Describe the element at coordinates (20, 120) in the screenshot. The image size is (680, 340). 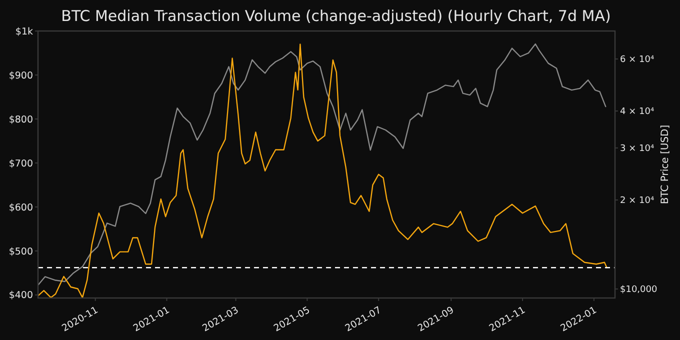
I see `y-tick-label: $800` at that location.